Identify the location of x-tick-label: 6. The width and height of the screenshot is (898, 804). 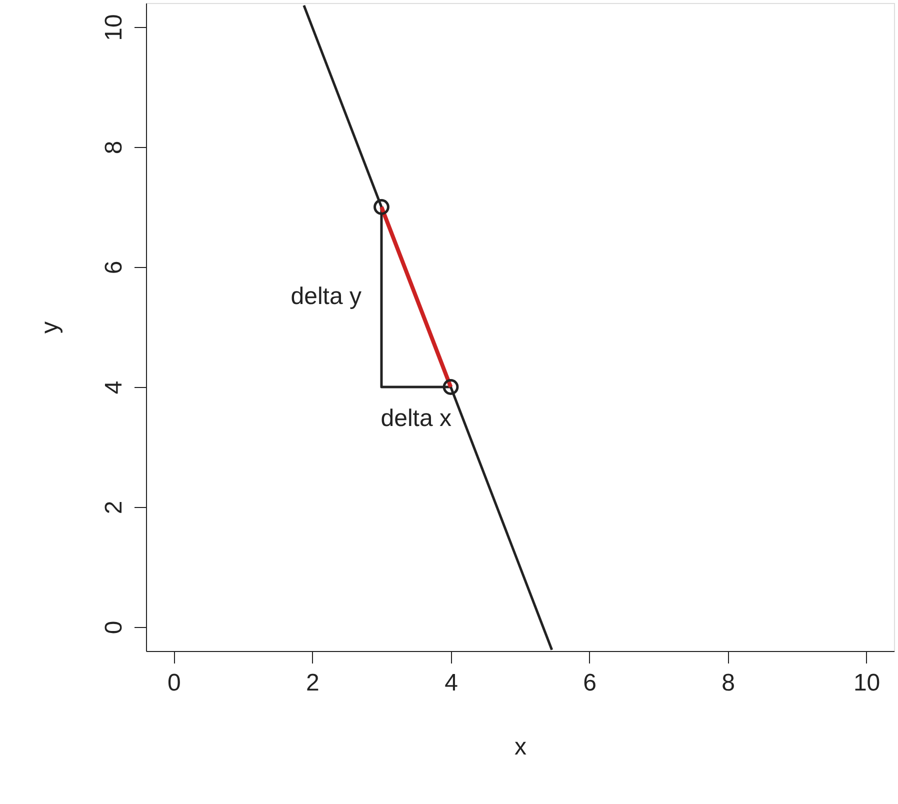
(589, 683).